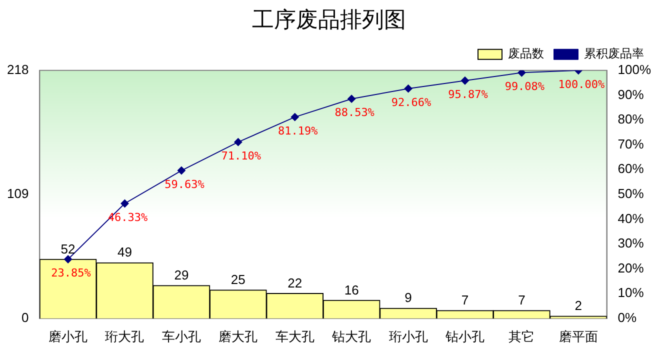  Describe the element at coordinates (631, 119) in the screenshot. I see `y2-tick-label: 80%` at that location.